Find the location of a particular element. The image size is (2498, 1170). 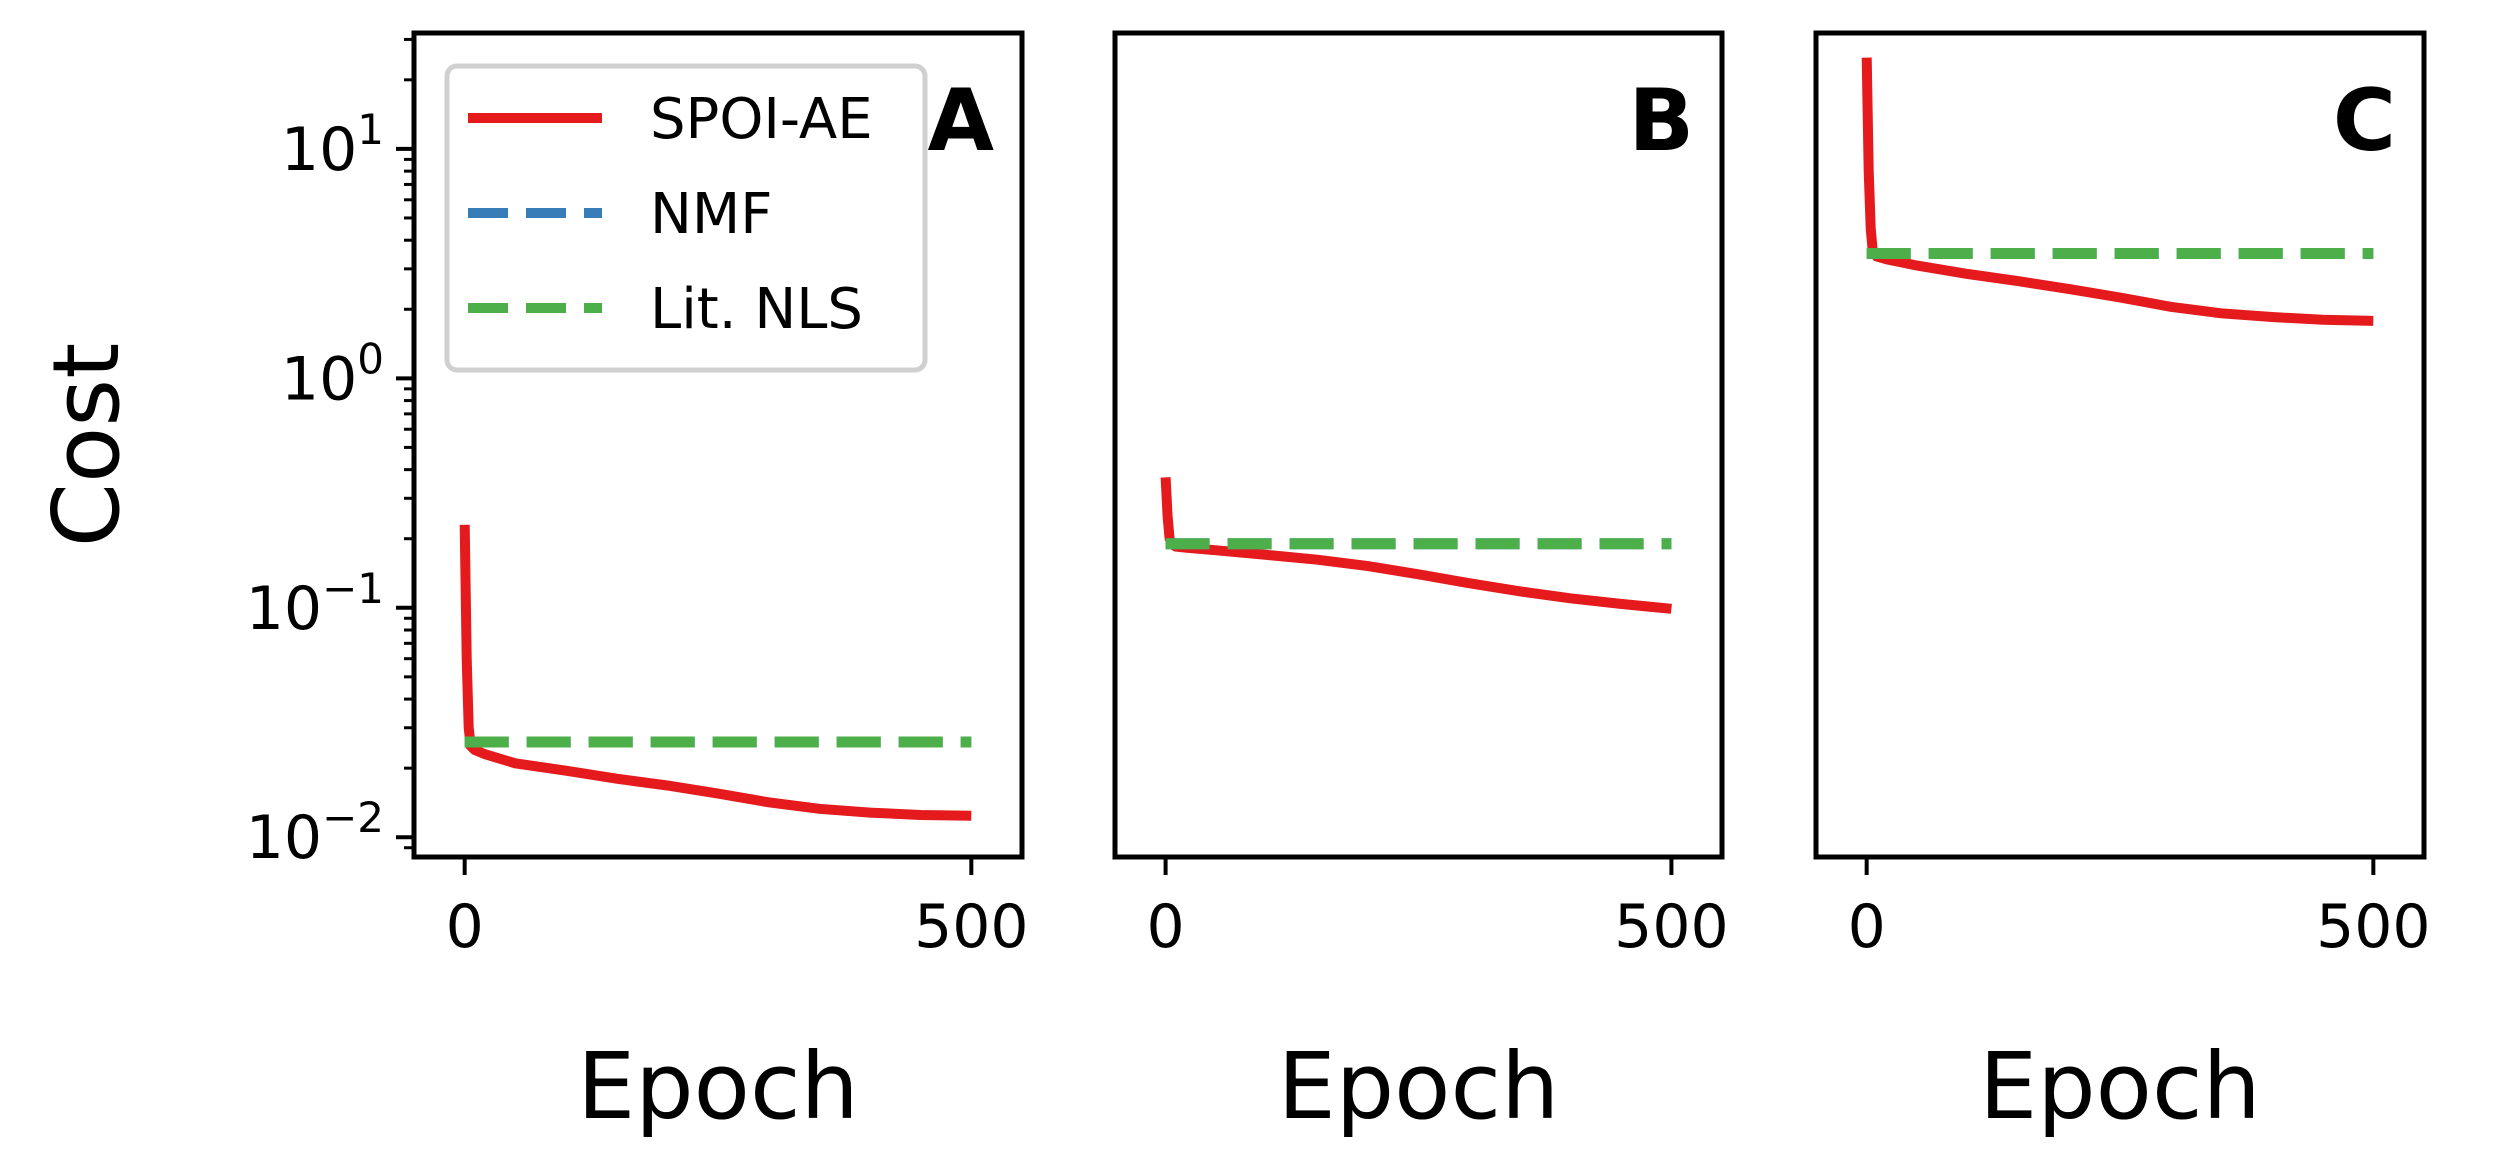

panel-label: B is located at coordinates (1661, 121).